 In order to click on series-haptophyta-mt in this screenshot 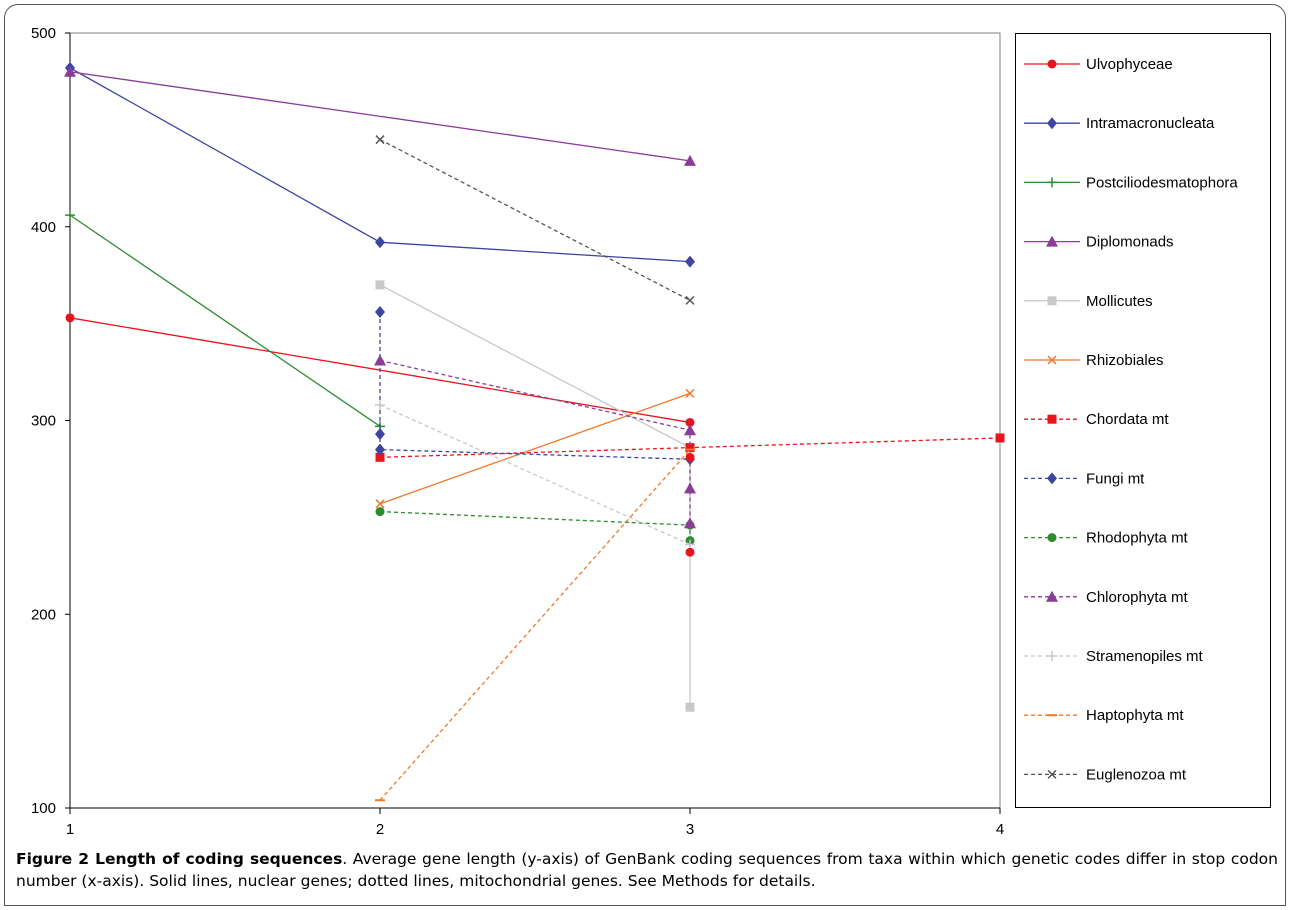, I will do `click(535, 625)`.